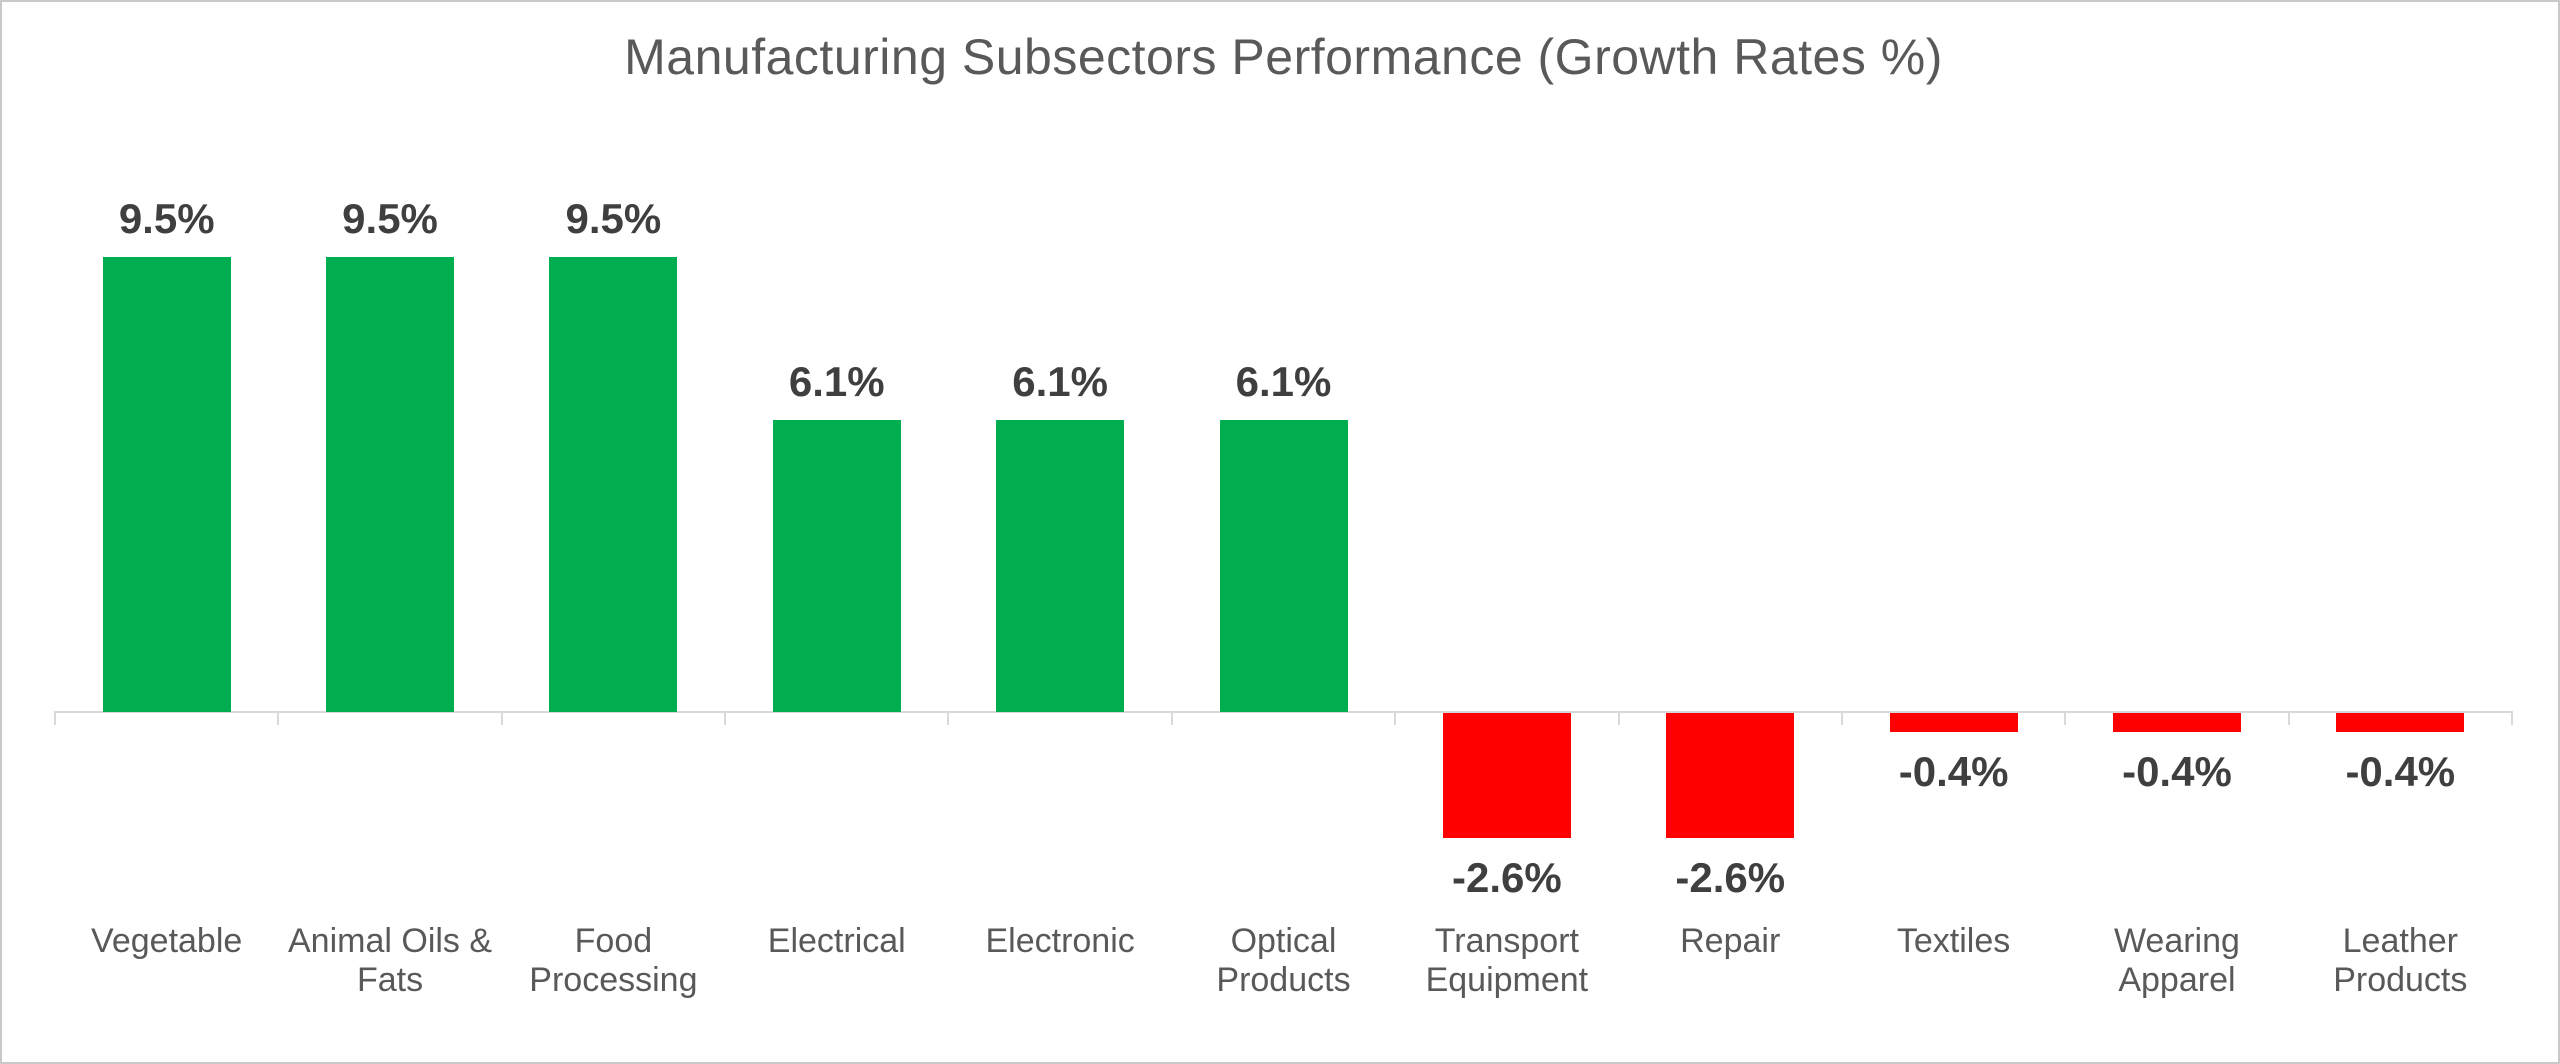 Image resolution: width=2560 pixels, height=1064 pixels. I want to click on category-label-wearing-apparel: Wearing Apparel, so click(2176, 960).